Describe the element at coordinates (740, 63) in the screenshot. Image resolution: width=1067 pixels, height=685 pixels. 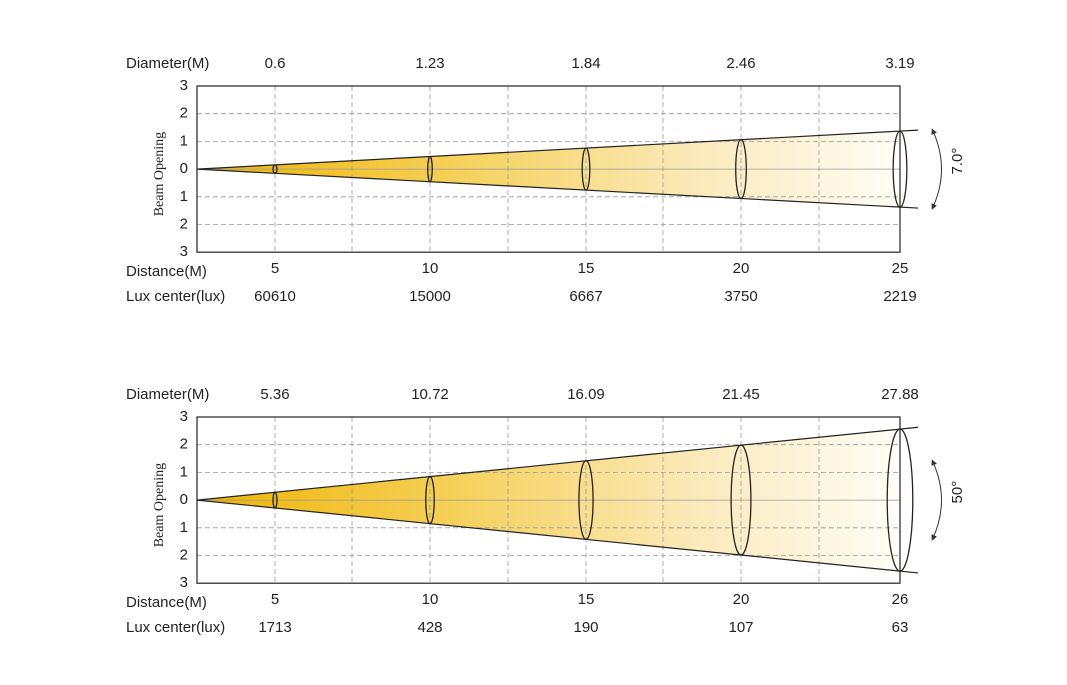
I see `diameter-value: 2.46` at that location.